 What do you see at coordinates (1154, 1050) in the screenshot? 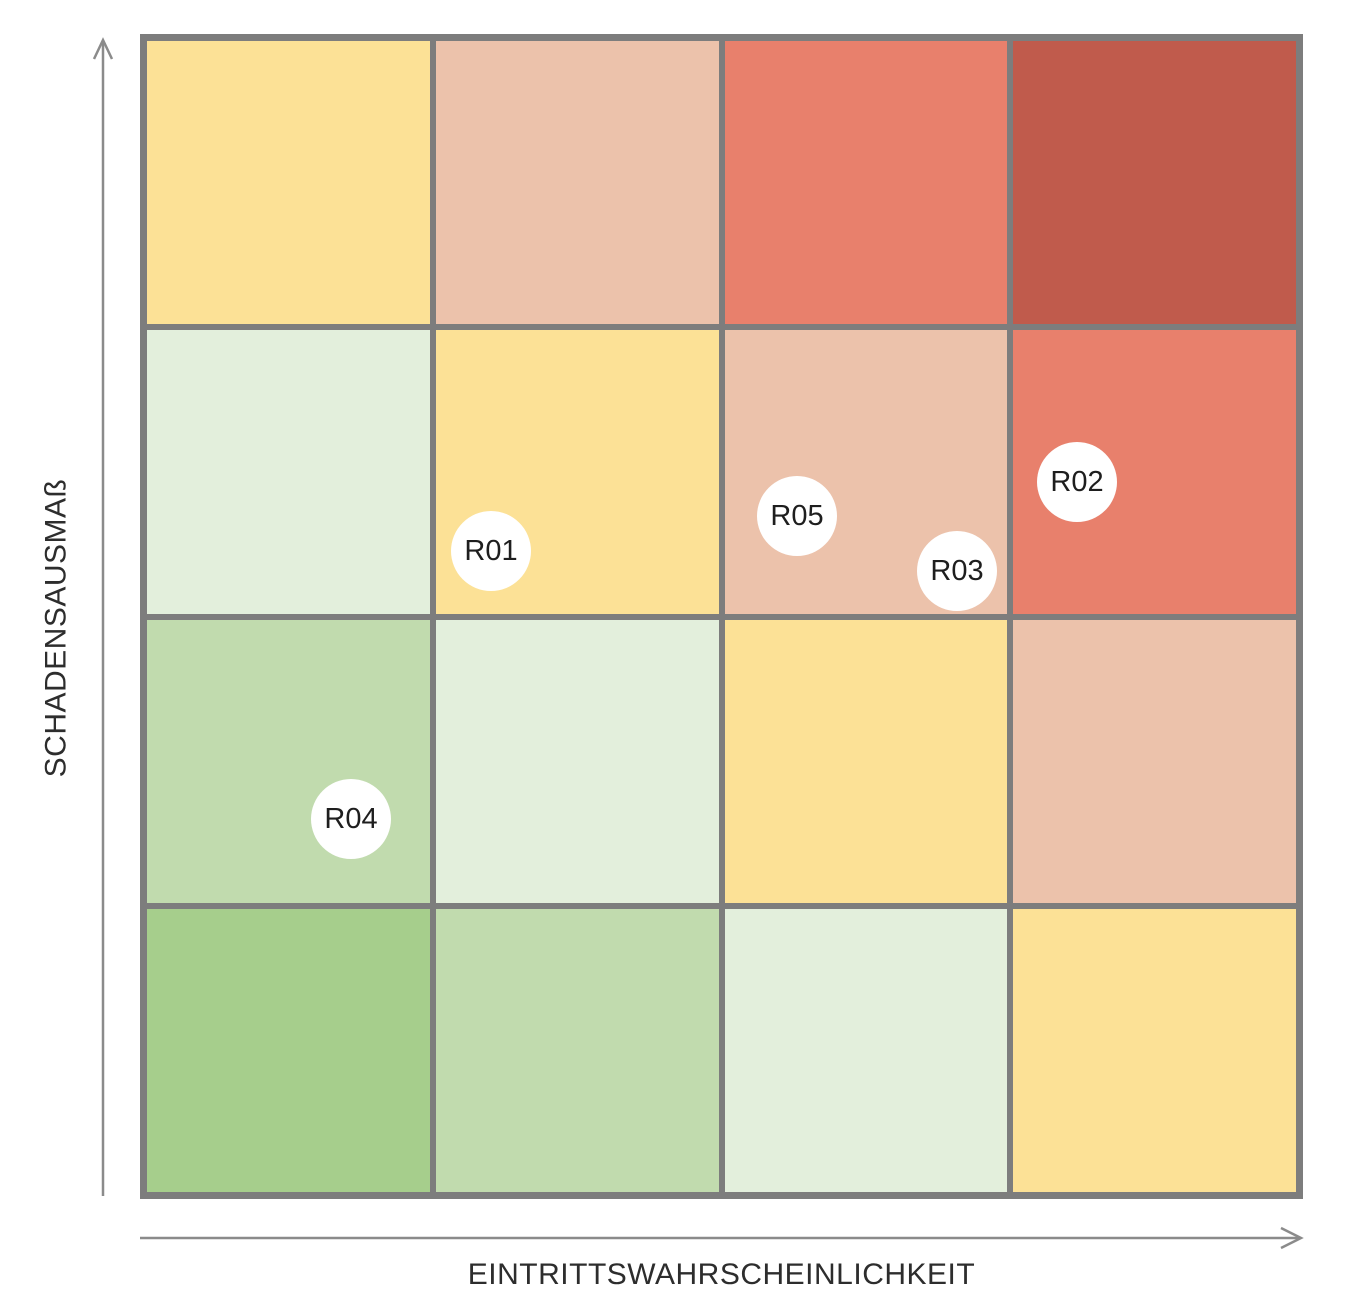
I see `matrix-cell-r4c4` at bounding box center [1154, 1050].